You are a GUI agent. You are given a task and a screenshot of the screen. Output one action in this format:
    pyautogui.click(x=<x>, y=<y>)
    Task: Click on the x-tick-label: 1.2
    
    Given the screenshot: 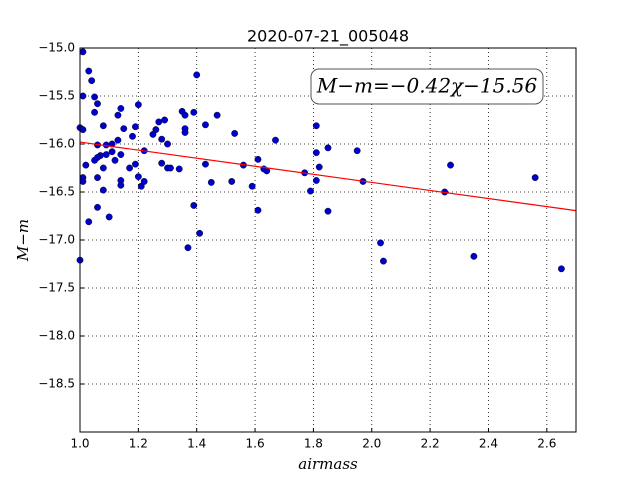 What is the action you would take?
    pyautogui.click(x=138, y=444)
    